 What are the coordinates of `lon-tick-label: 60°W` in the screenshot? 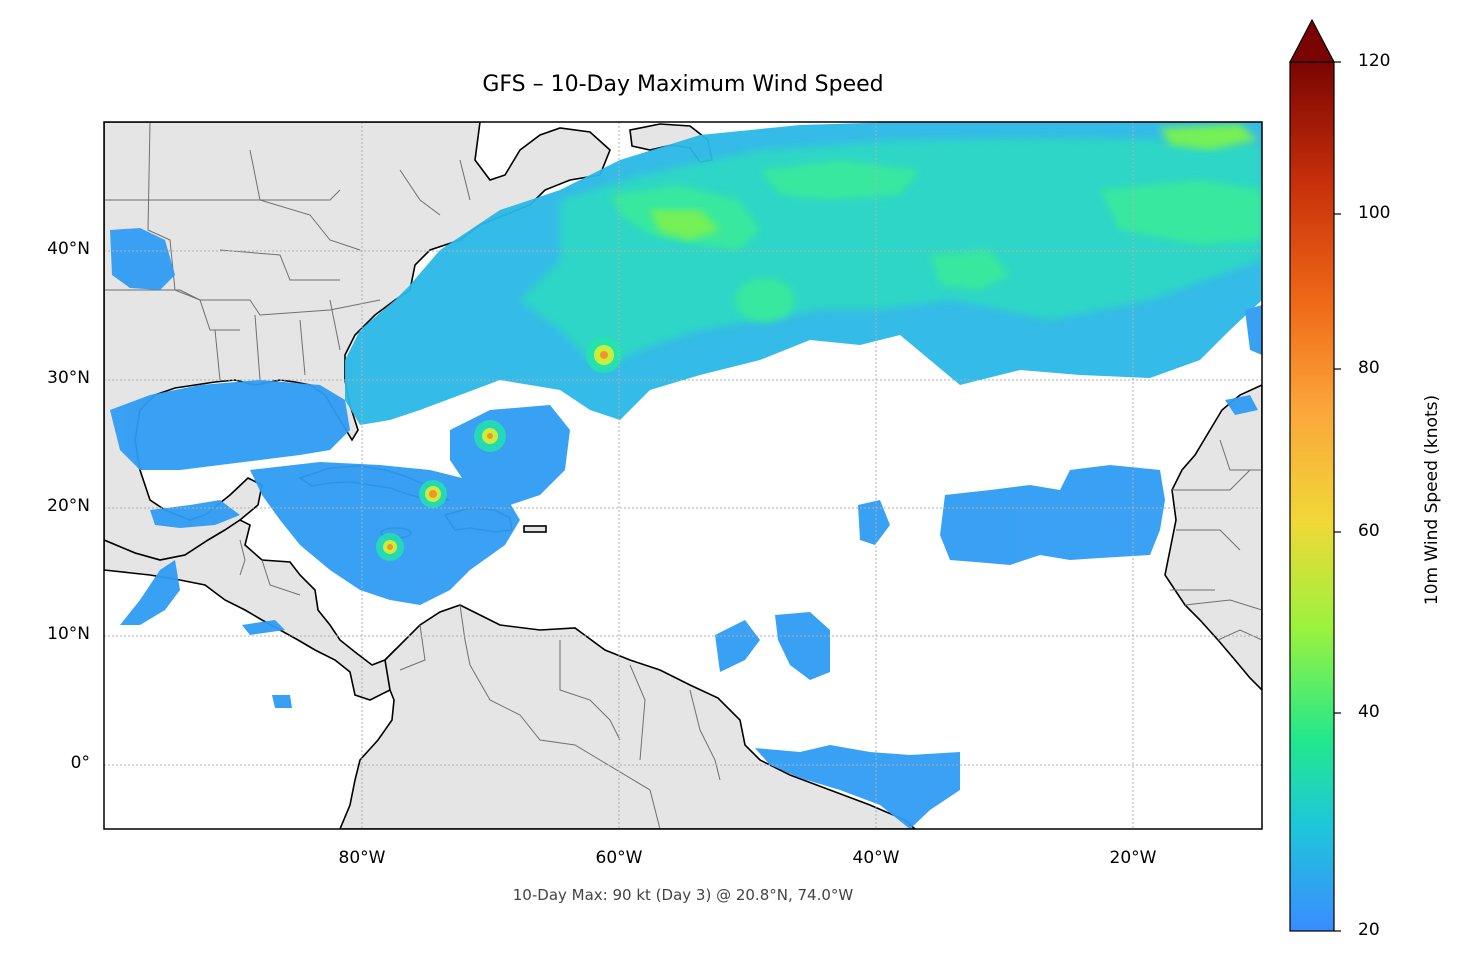 It's located at (619, 858).